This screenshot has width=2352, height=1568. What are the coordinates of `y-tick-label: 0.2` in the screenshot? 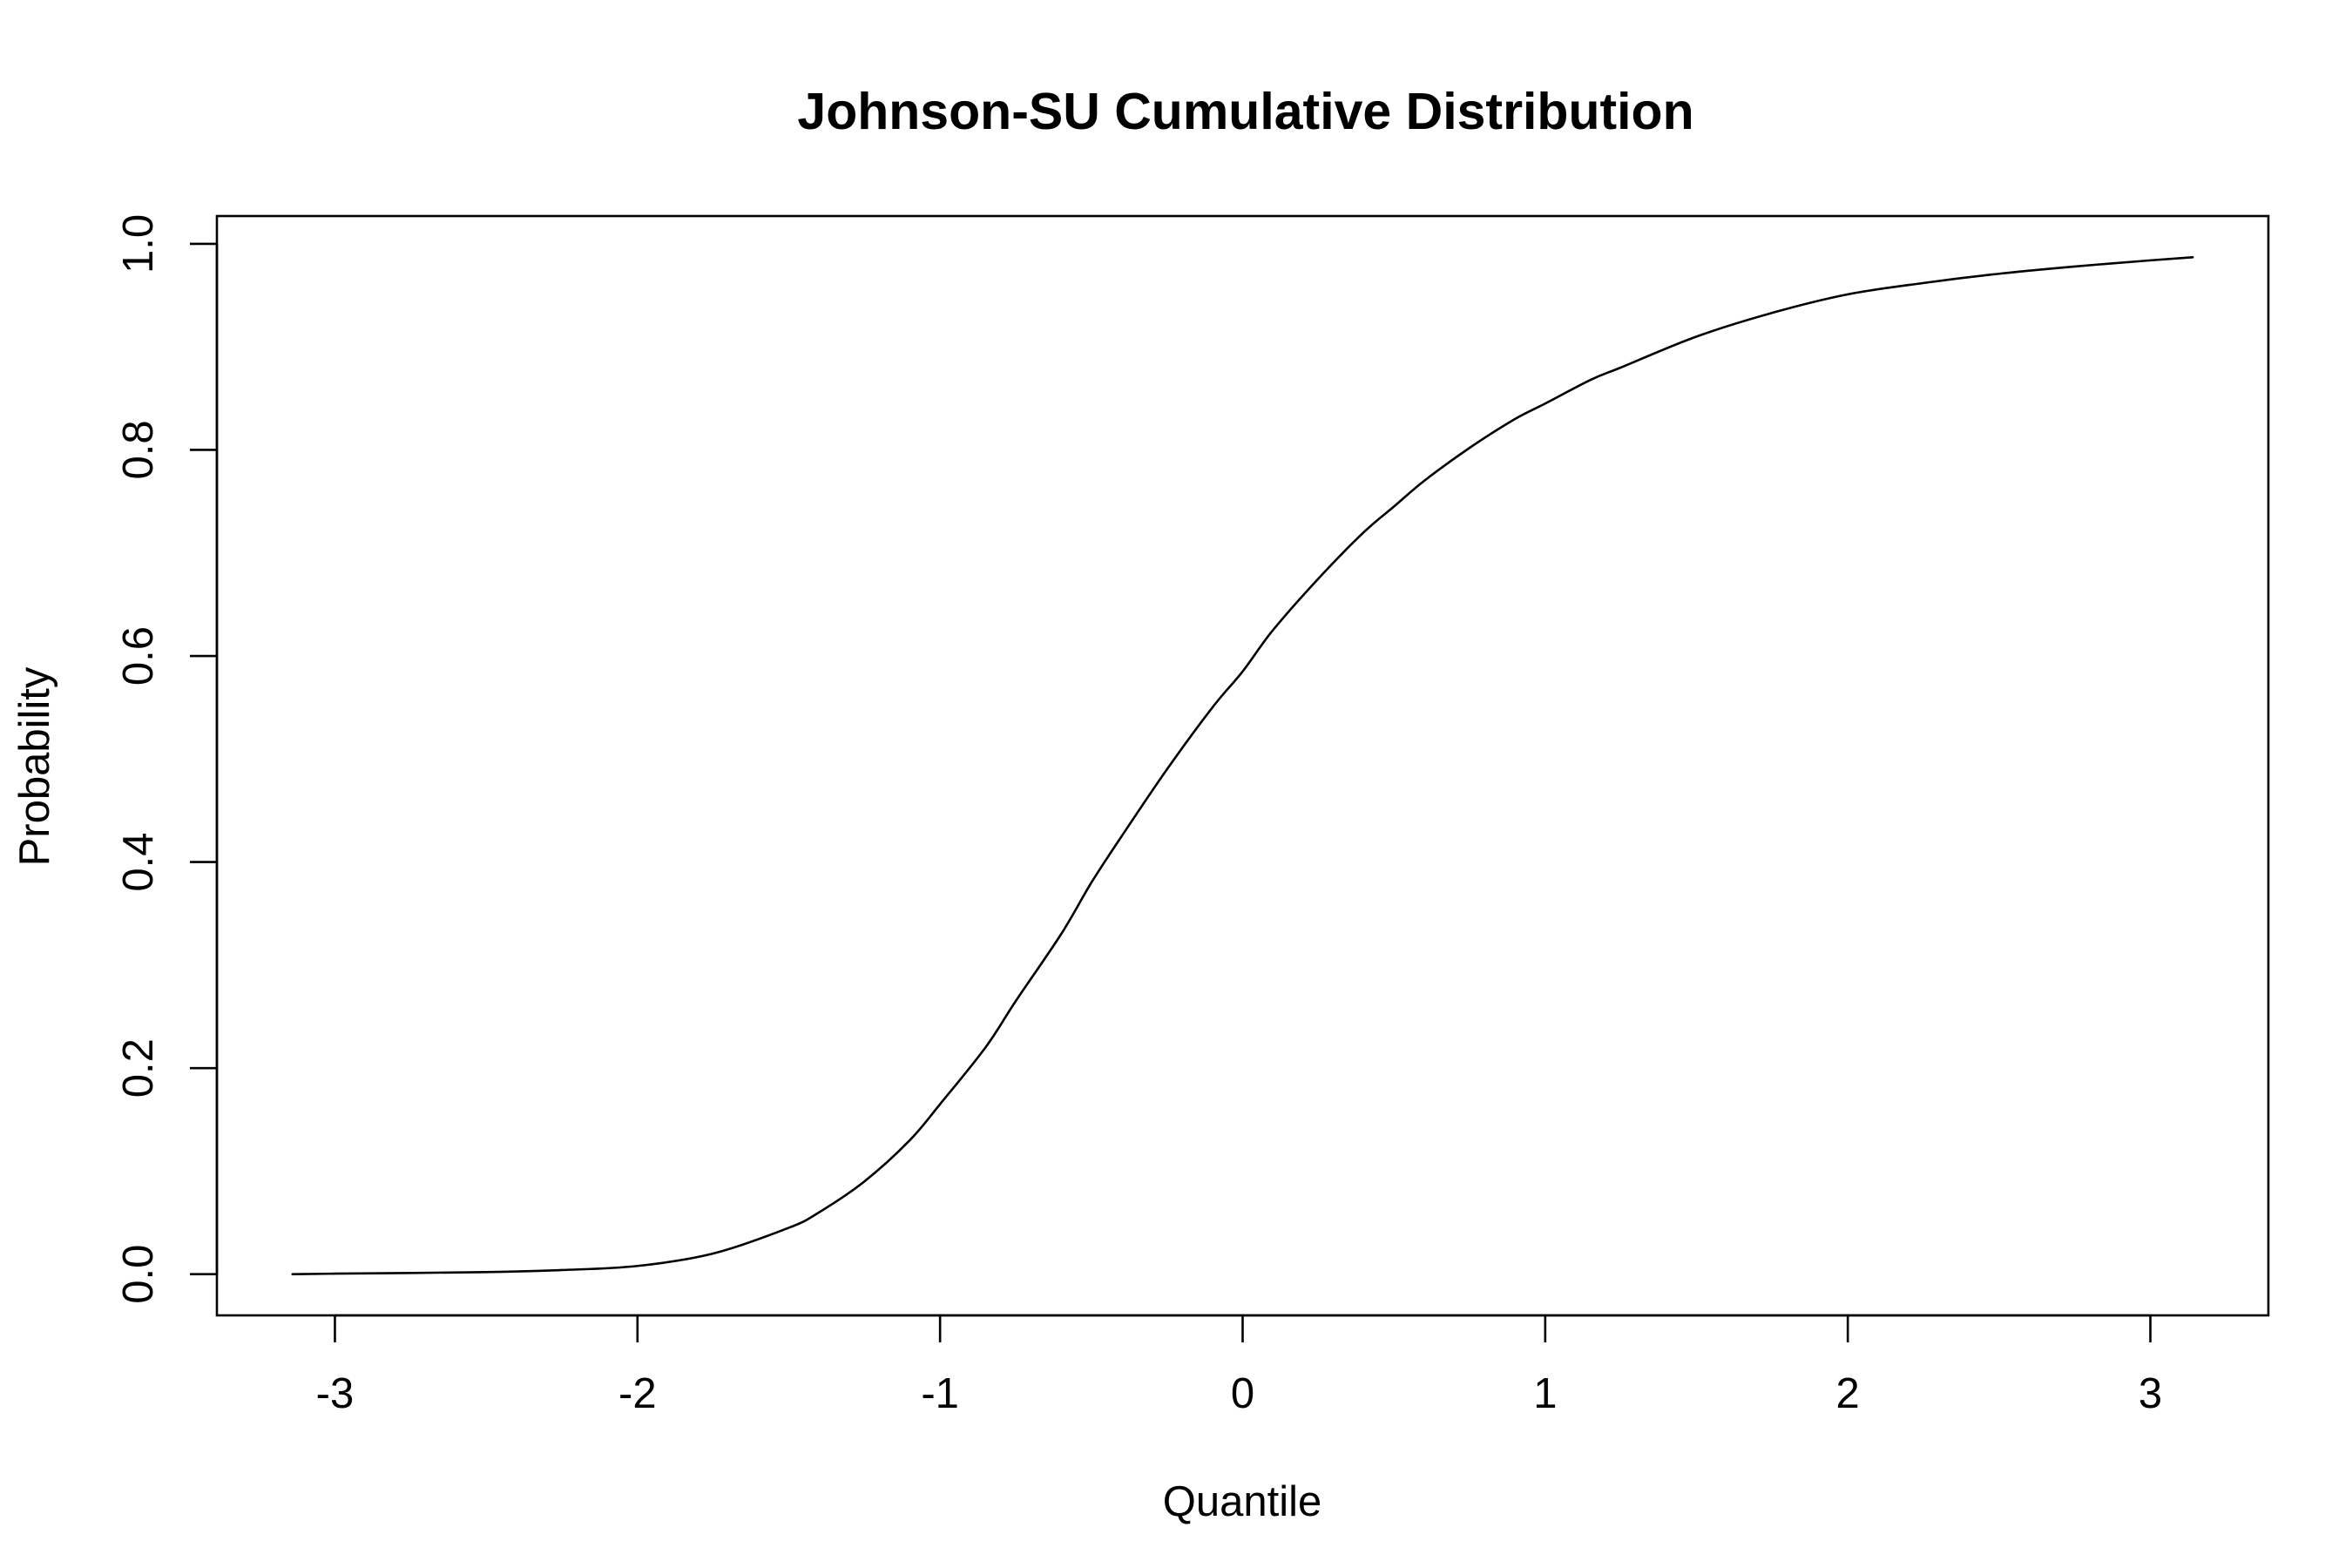 It's located at (138, 1068).